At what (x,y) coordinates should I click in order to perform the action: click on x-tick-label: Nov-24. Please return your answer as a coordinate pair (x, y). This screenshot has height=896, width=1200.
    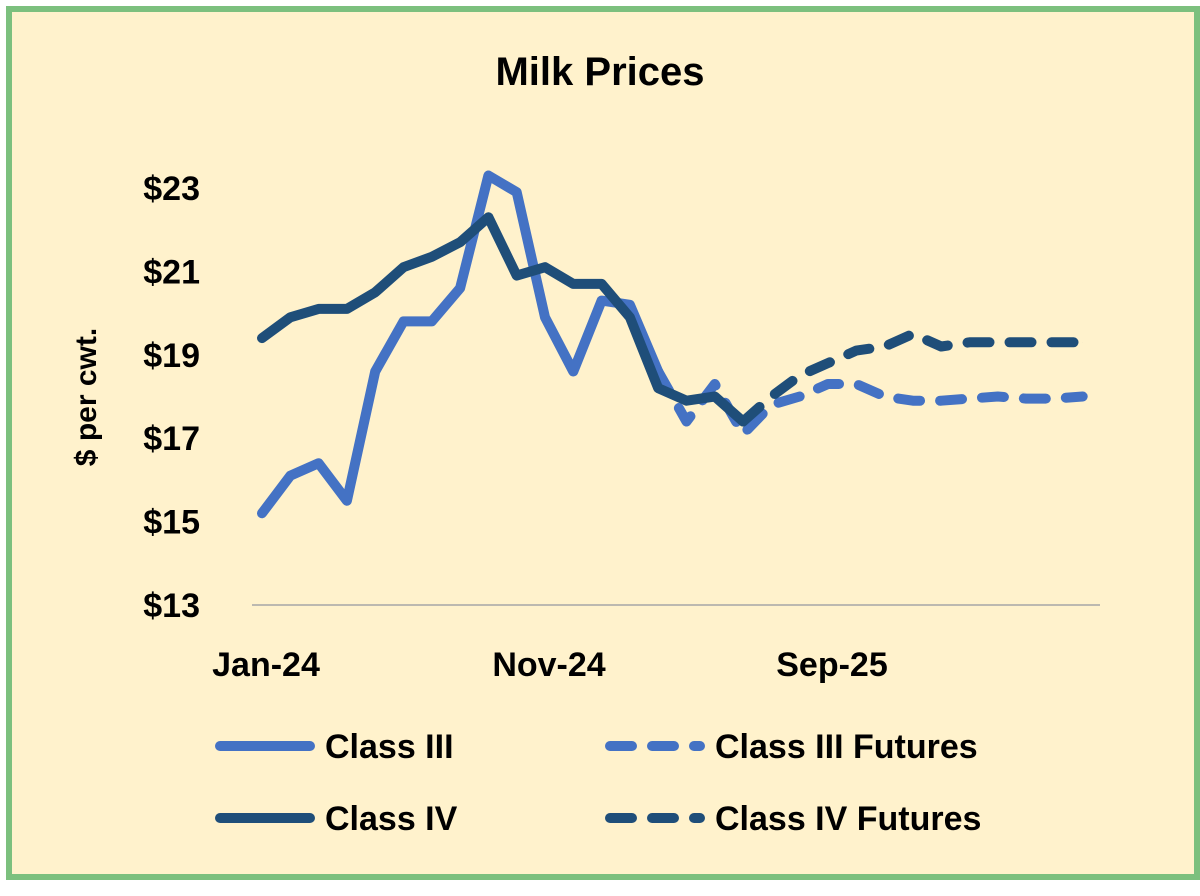
    Looking at the image, I should click on (548, 665).